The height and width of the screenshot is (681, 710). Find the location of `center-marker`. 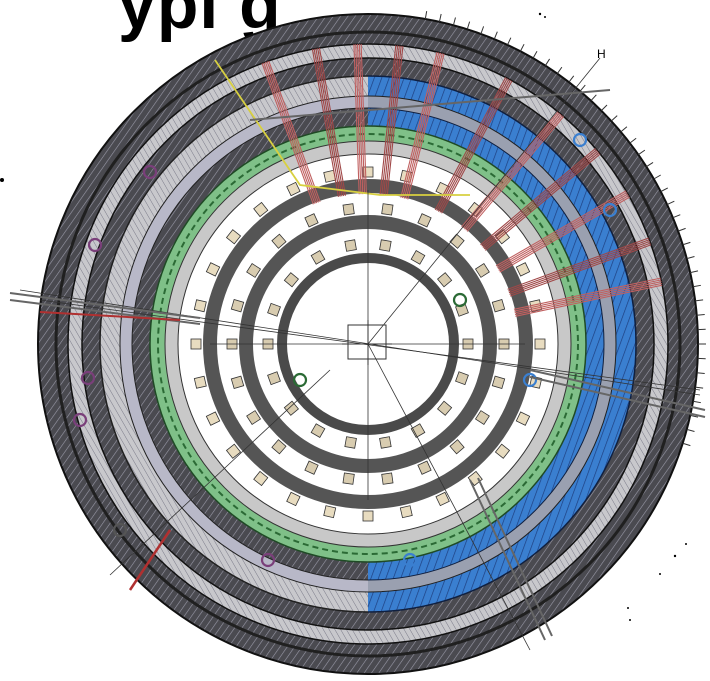

center-marker is located at coordinates (367, 342).